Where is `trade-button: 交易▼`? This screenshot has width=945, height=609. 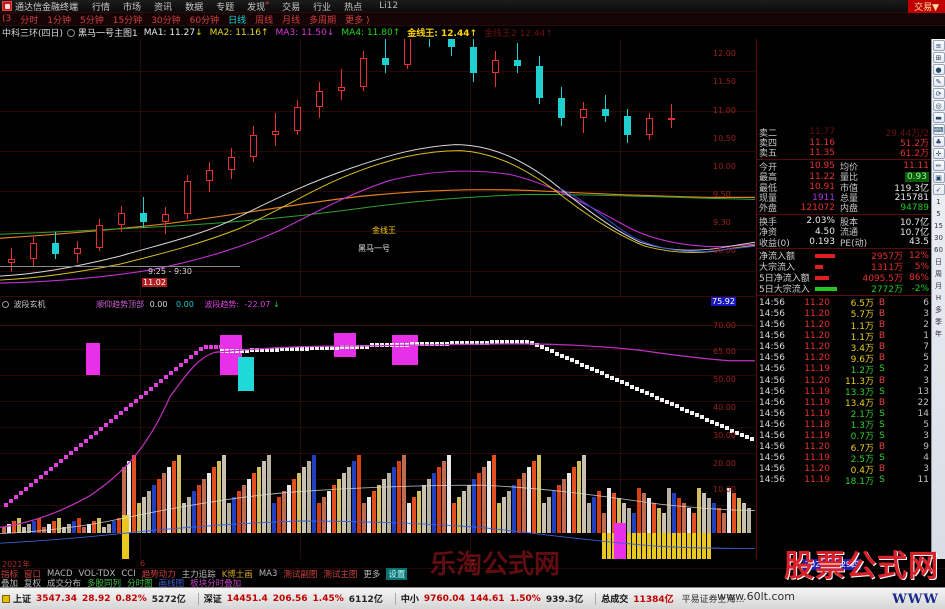 trade-button: 交易▼ is located at coordinates (926, 6).